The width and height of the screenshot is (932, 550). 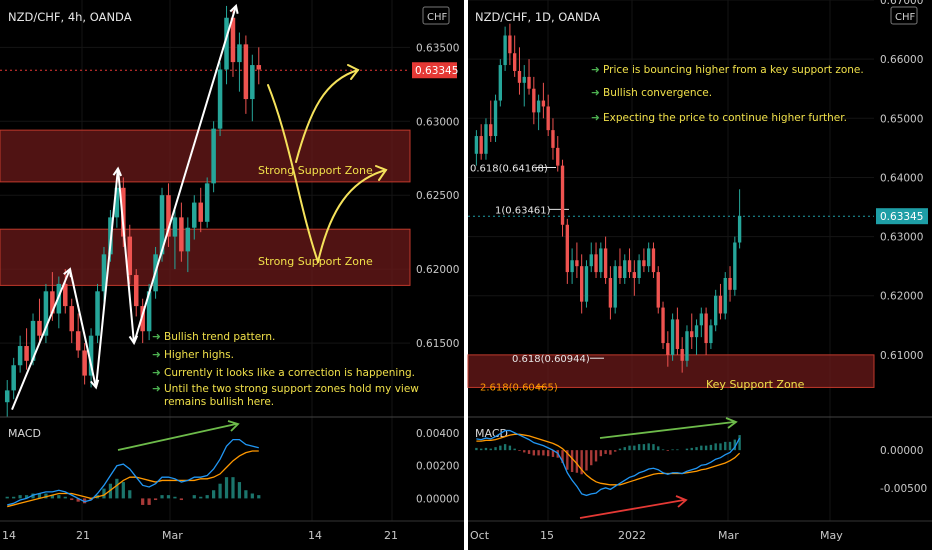 I want to click on macd-tick: 0.00000, so click(x=901, y=451).